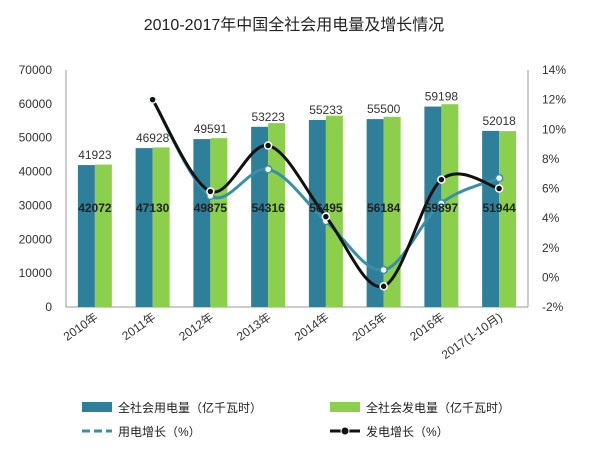 Image resolution: width=589 pixels, height=458 pixels. I want to click on data-label-use: 55233, so click(326, 110).